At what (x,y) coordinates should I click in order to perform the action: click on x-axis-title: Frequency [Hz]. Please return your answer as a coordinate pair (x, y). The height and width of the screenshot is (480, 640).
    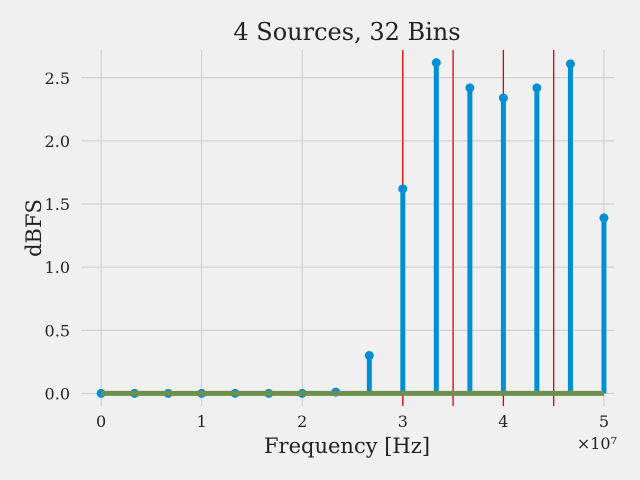
    Looking at the image, I should click on (347, 446).